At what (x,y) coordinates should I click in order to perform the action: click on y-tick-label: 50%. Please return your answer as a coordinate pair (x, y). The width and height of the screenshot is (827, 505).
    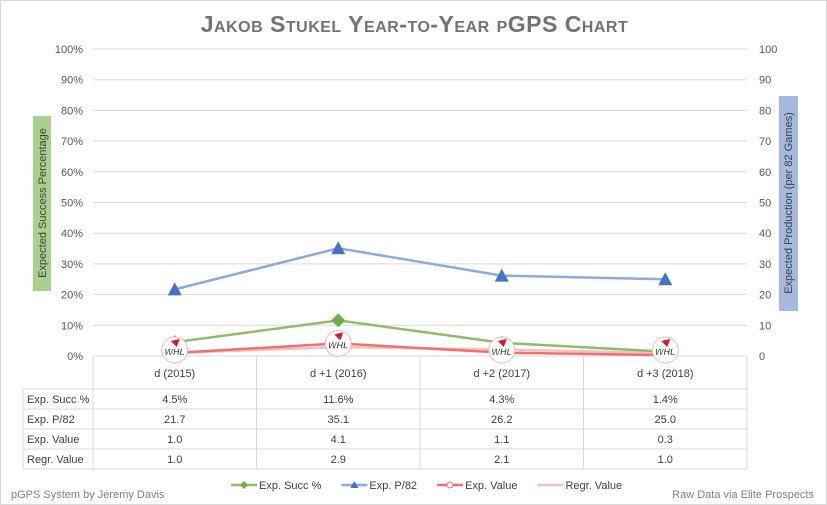
    Looking at the image, I should click on (72, 204).